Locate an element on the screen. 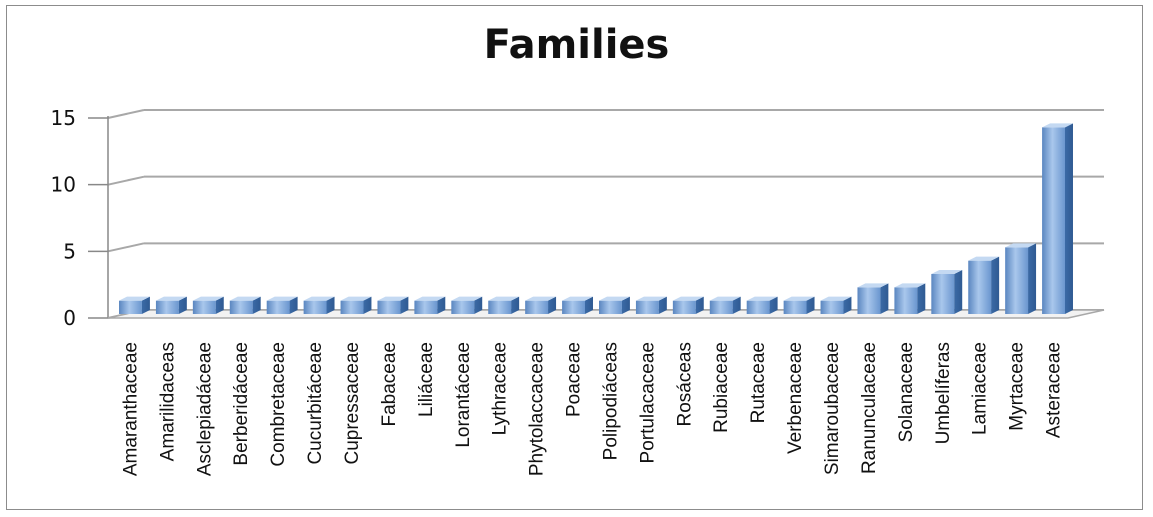 The height and width of the screenshot is (517, 1153). x-tick-label: Combretaceae is located at coordinates (278, 404).